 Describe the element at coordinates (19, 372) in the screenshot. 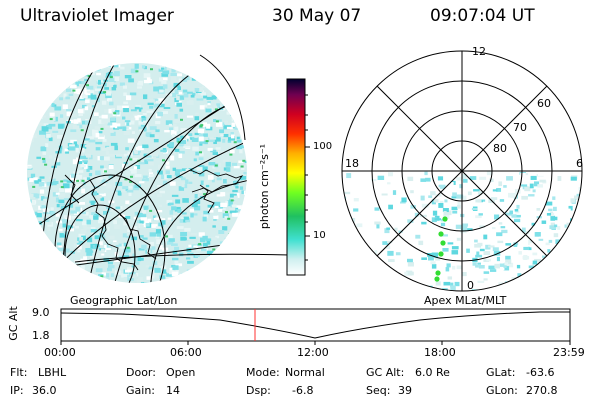

I see `status-flt-label: Flt:` at that location.